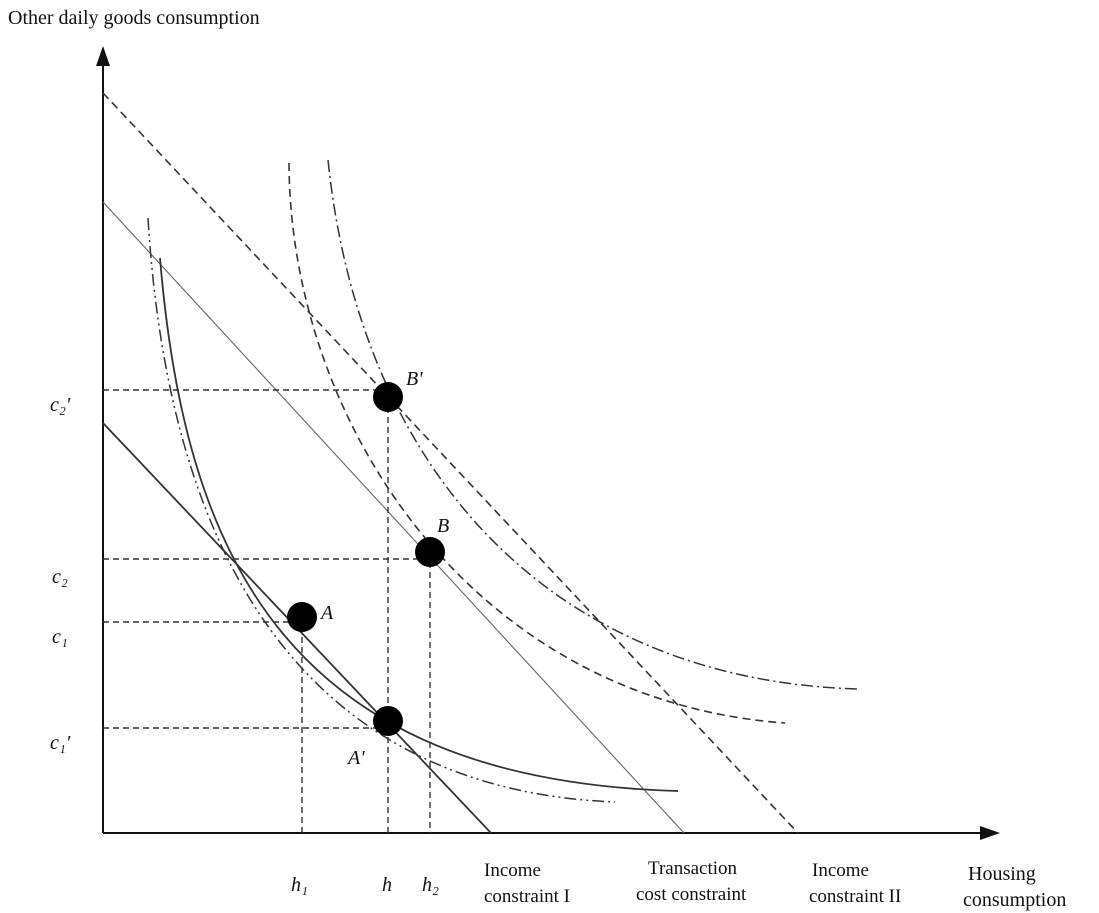  Describe the element at coordinates (299, 885) in the screenshot. I see `tick-label-h1: h₁` at that location.